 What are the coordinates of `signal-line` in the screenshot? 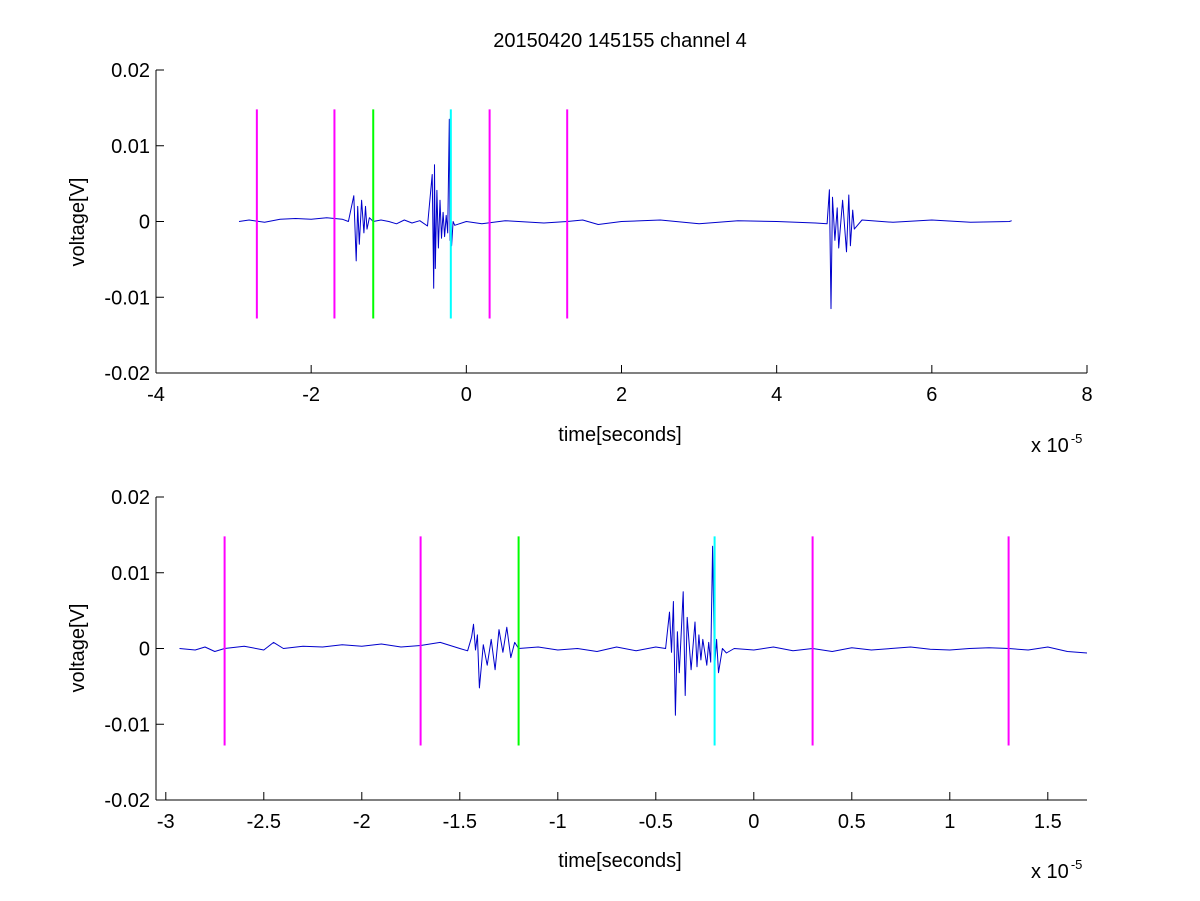 It's located at (625, 214).